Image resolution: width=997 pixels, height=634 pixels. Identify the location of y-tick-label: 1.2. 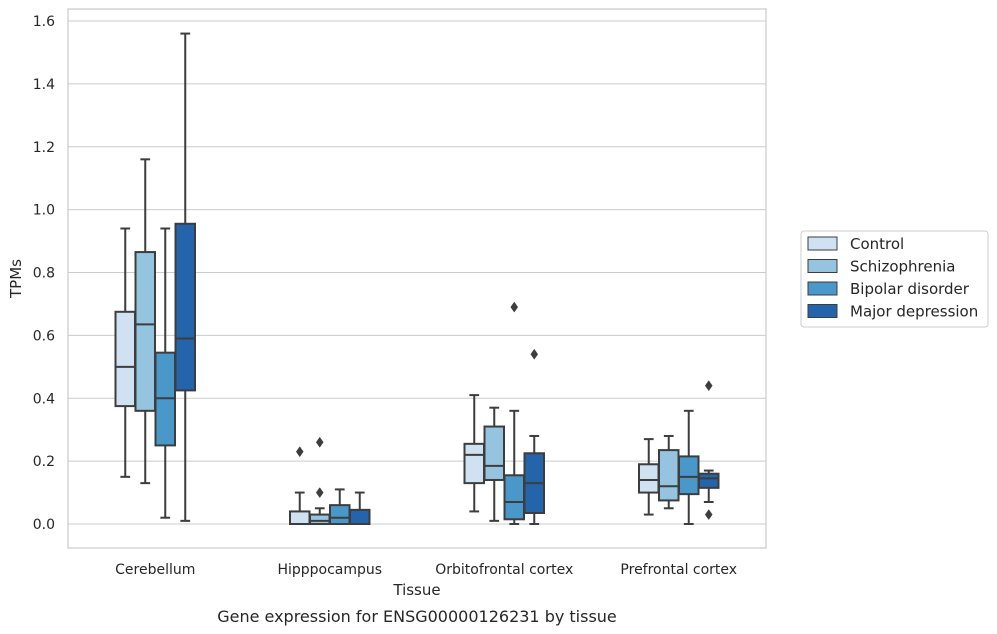
(44, 148).